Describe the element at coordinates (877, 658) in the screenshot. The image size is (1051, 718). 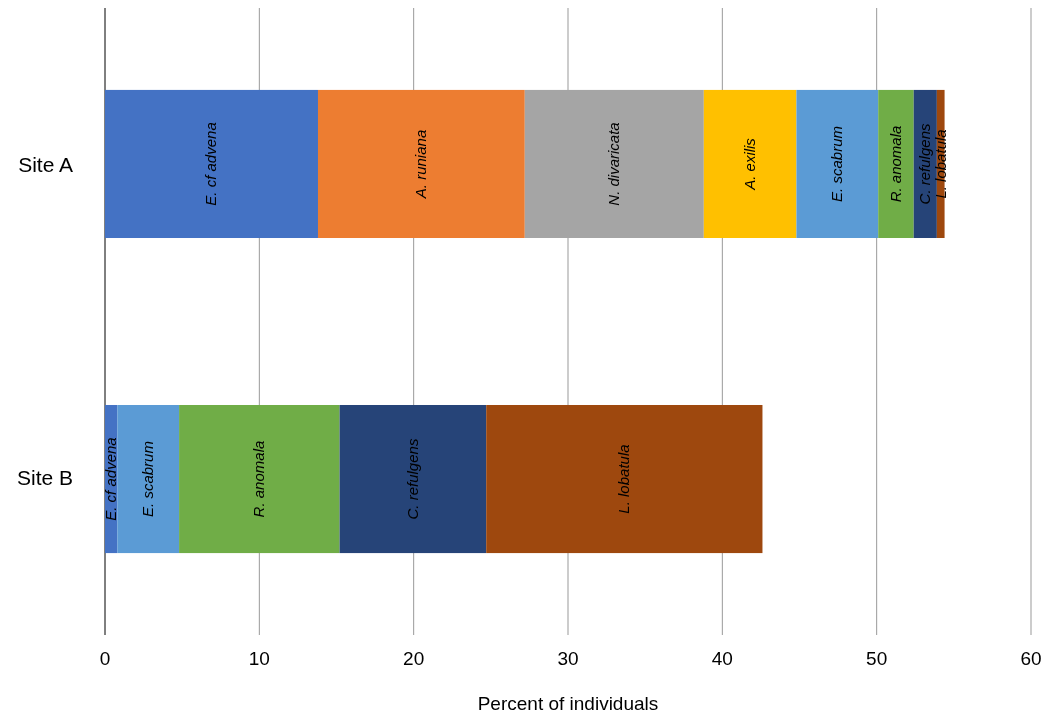
I see `x-tick-label: 50` at that location.